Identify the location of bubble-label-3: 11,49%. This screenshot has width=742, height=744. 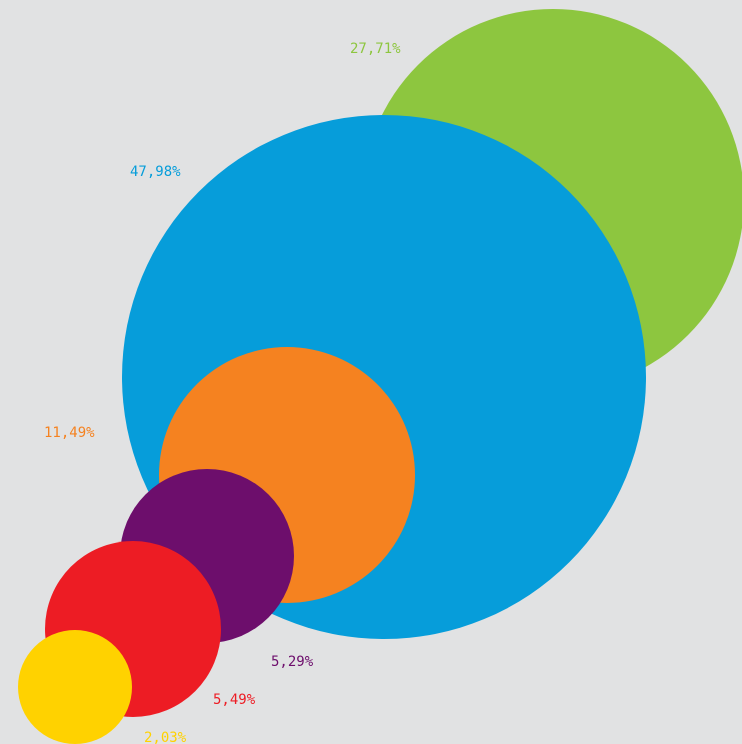
(69, 433).